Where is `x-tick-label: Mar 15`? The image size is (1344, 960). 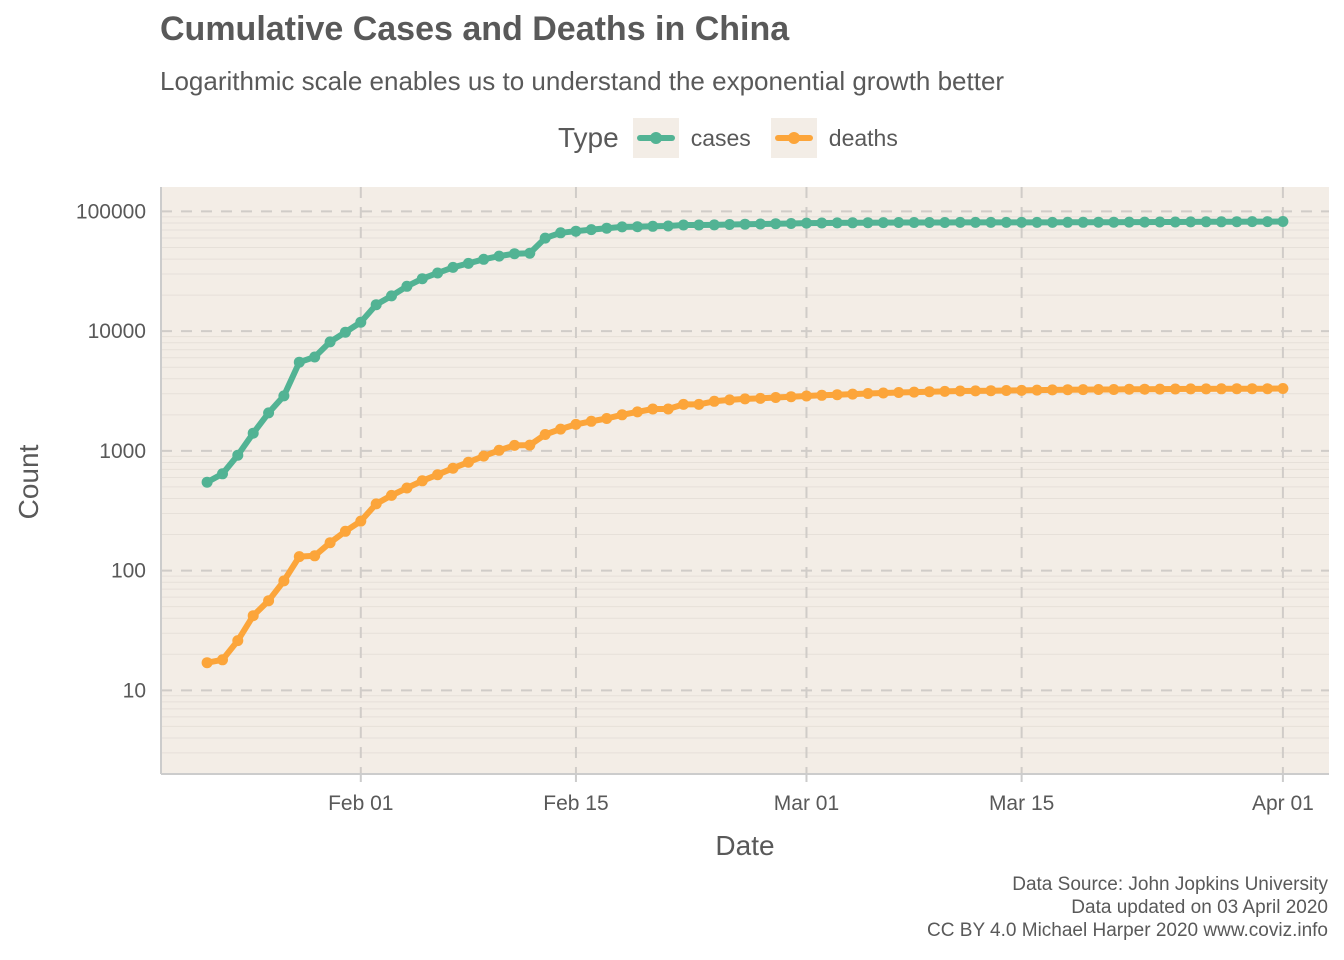 x-tick-label: Mar 15 is located at coordinates (1021, 803).